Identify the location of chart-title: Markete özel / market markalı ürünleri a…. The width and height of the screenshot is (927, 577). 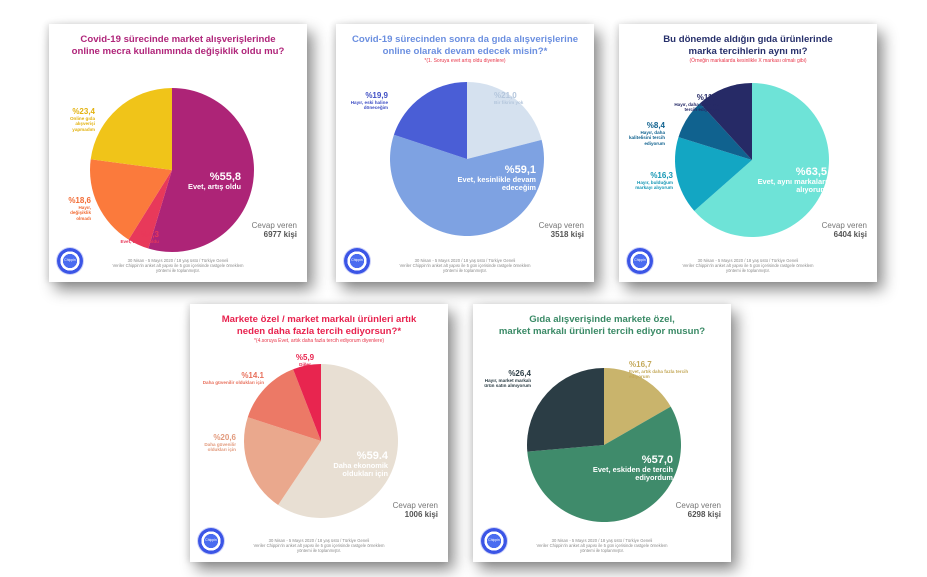
(319, 325).